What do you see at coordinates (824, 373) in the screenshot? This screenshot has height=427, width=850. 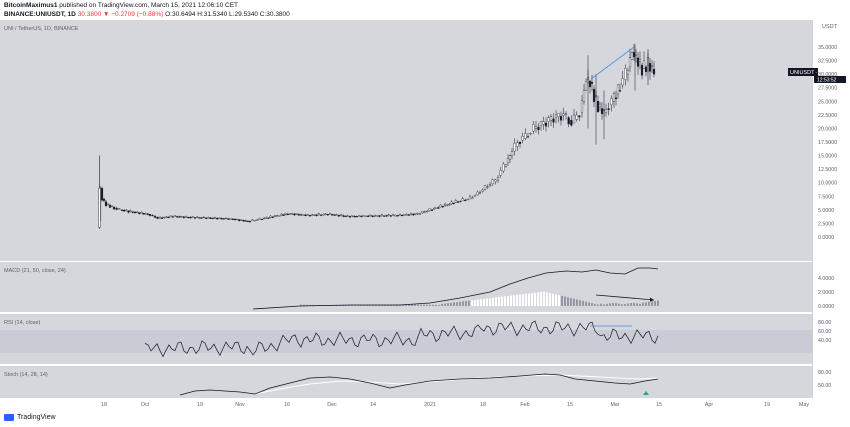 I see `stoch-axis-tick-label: 80.00` at bounding box center [824, 373].